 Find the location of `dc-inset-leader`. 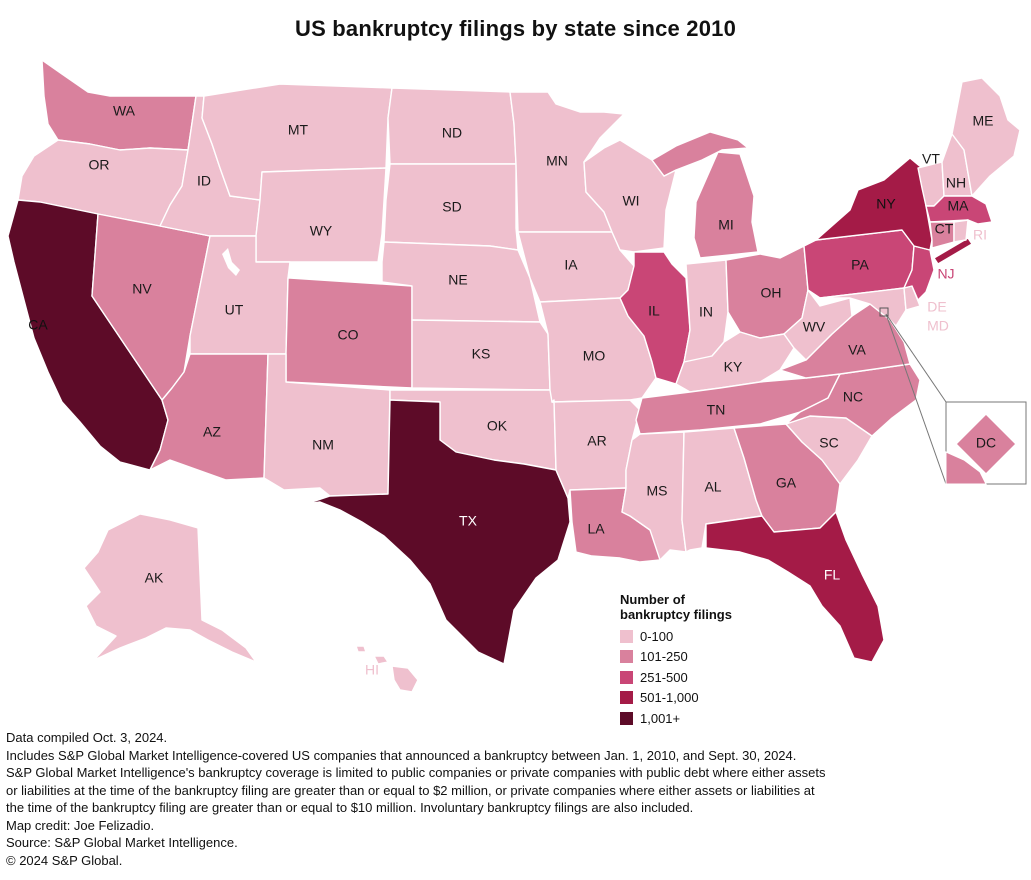

dc-inset-leader is located at coordinates (916, 358).